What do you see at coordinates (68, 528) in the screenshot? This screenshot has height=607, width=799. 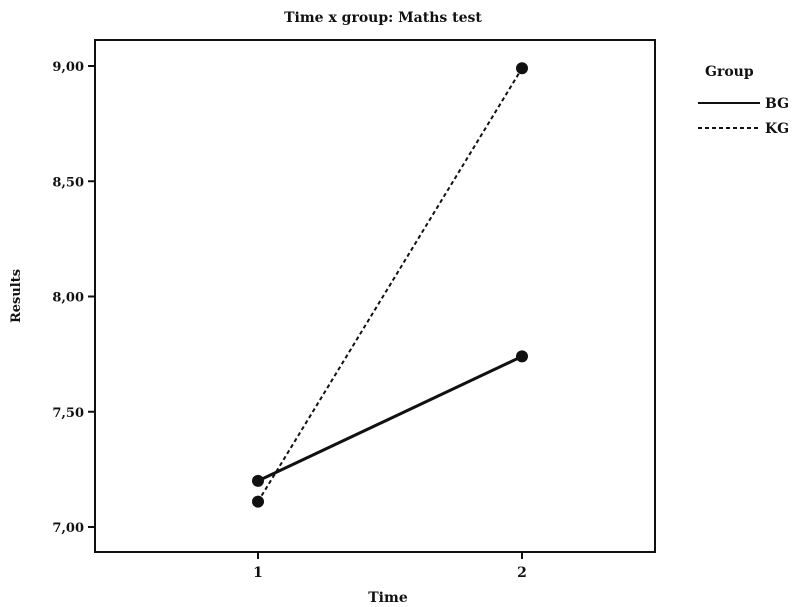 I see `y-tick-label: 7,00` at bounding box center [68, 528].